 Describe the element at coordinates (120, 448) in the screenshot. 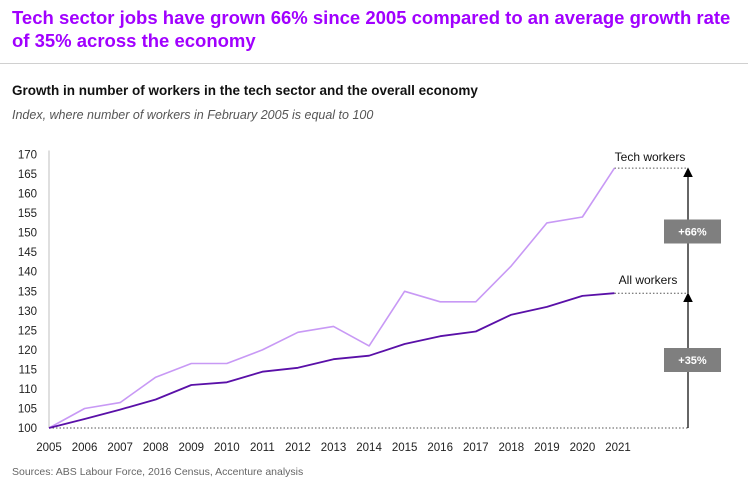

I see `x-tick-label: 2007` at that location.